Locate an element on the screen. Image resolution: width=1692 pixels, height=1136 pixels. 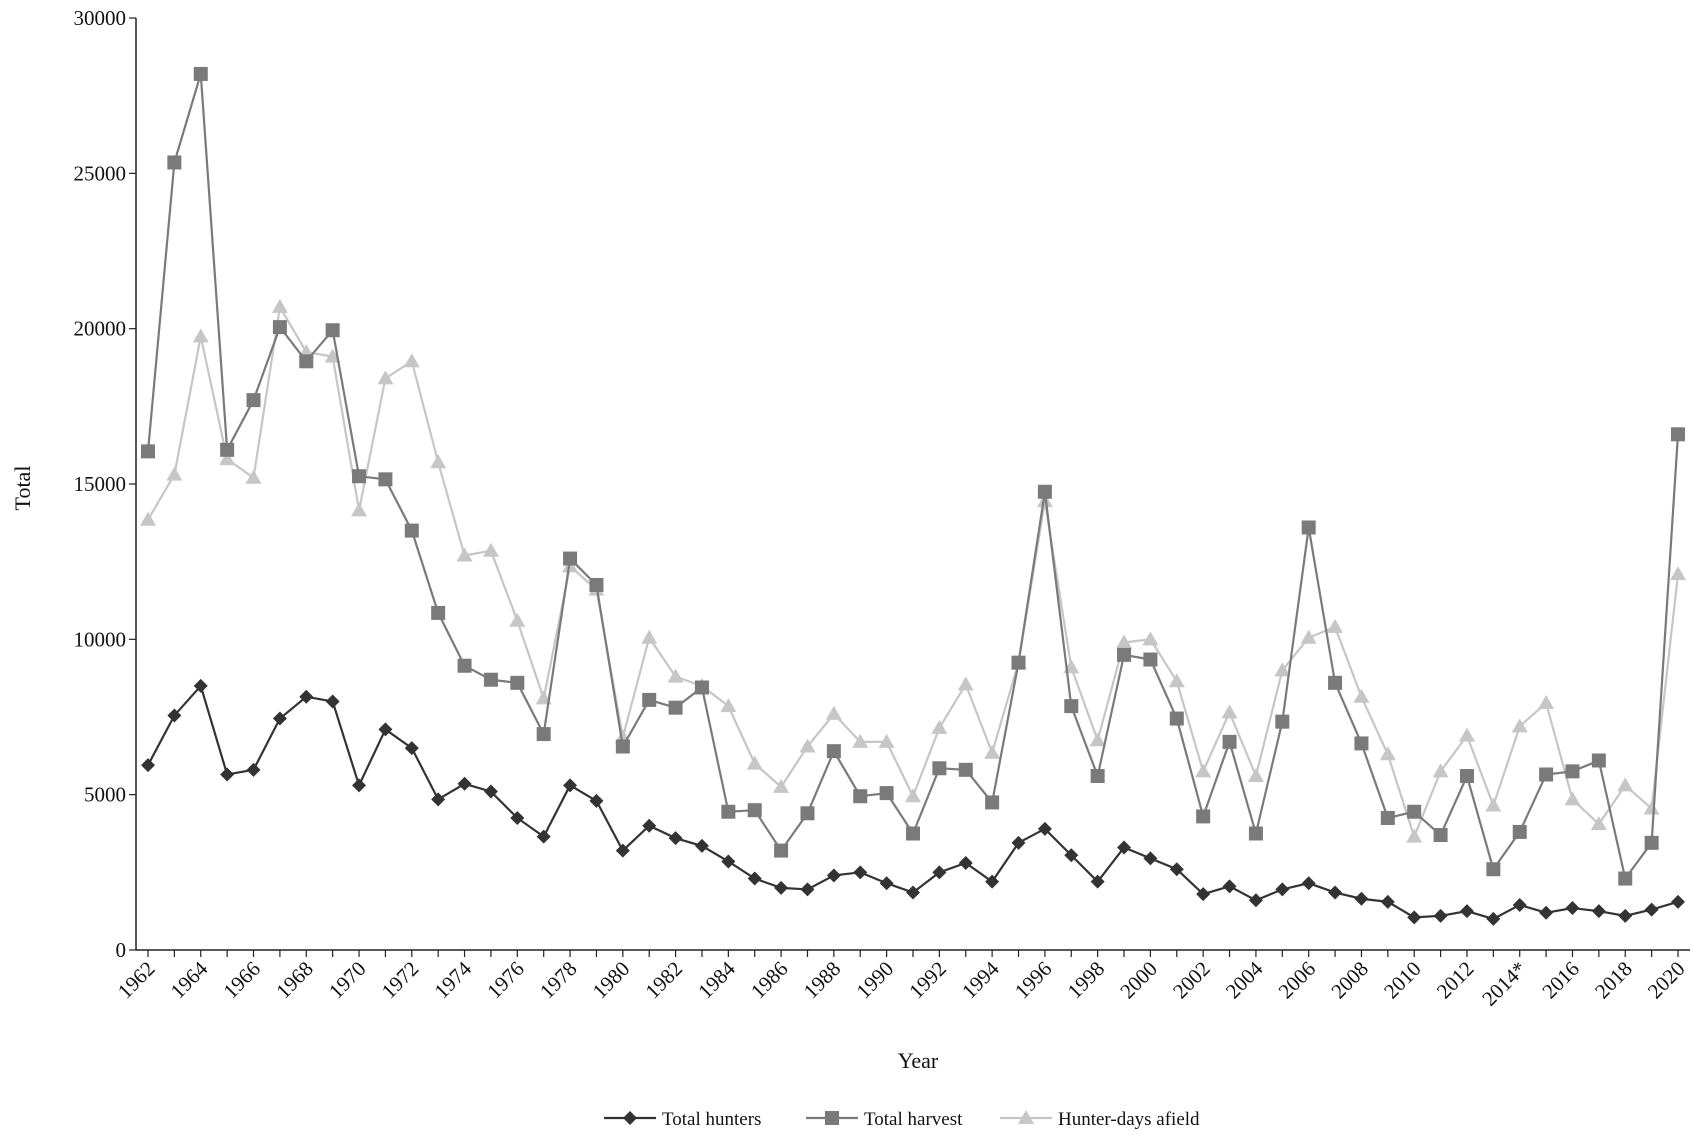
legend-label: Total harvest is located at coordinates (913, 1119).